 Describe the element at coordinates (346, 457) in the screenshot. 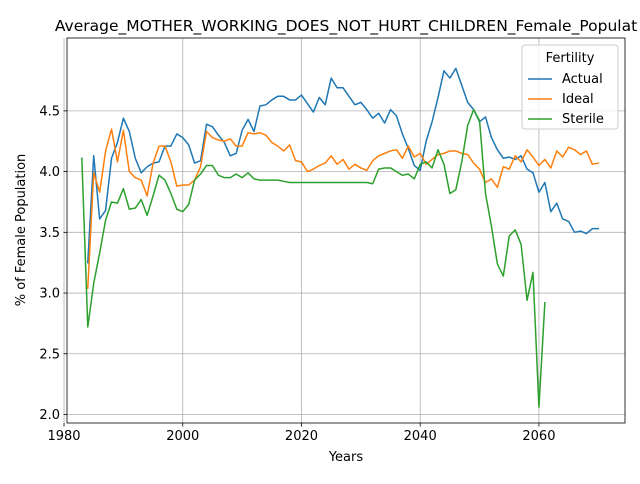

I see `x-axis-label: Years` at that location.